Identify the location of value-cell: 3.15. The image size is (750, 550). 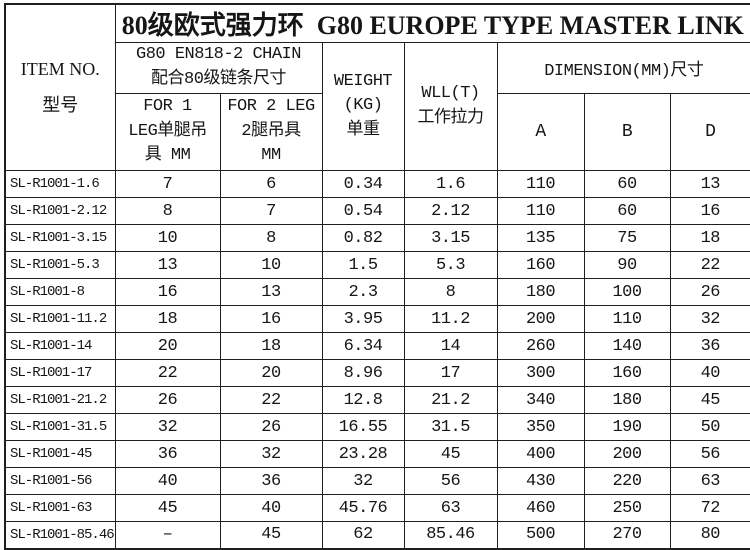
(450, 238).